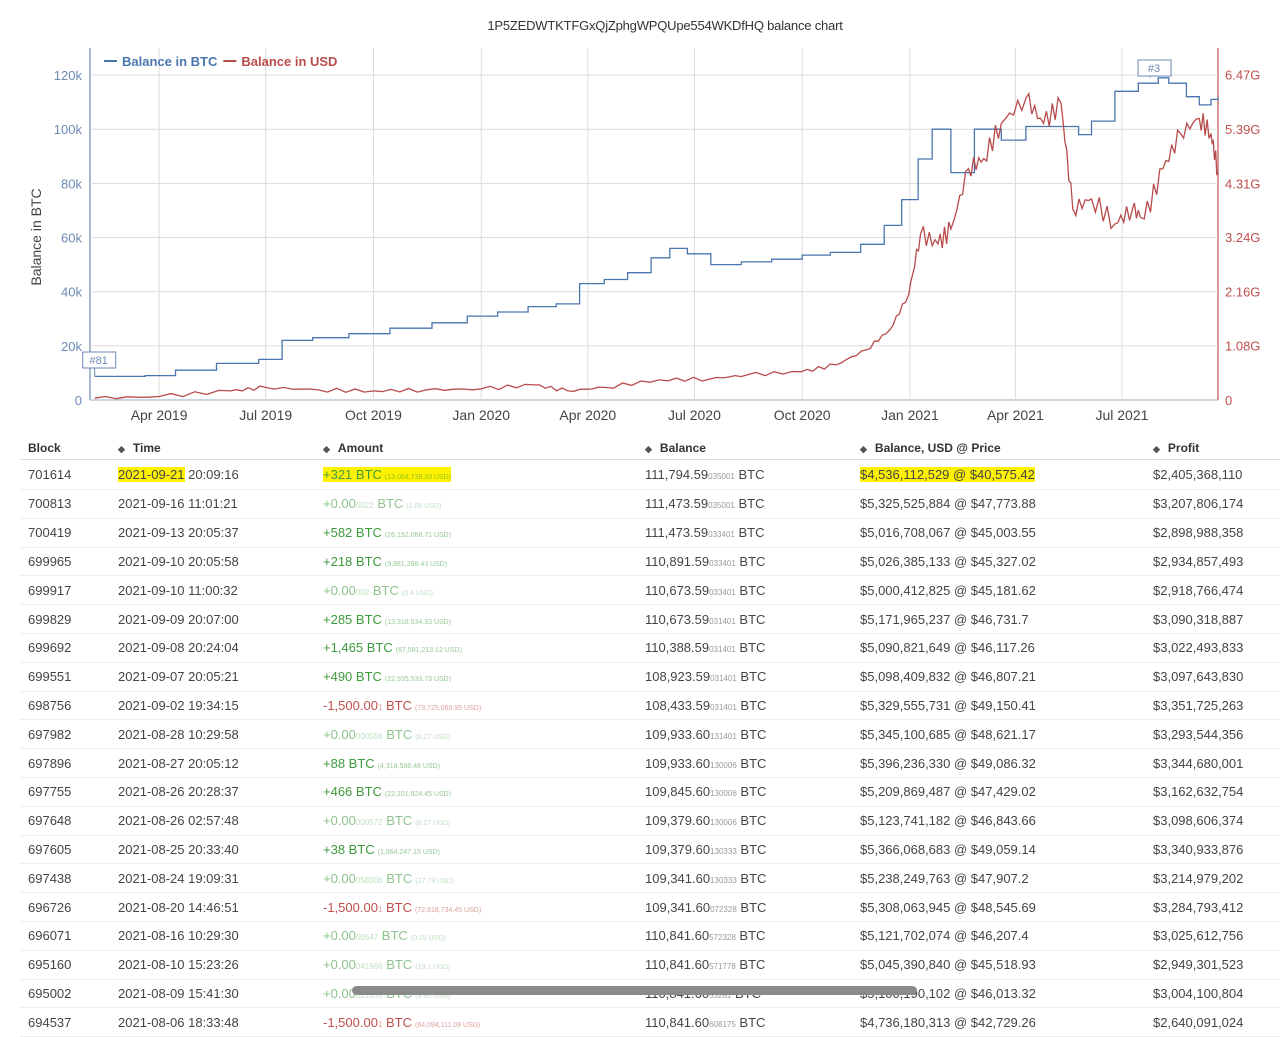 The image size is (1280, 1037). Describe the element at coordinates (998, 850) in the screenshot. I see `balance-usd-cell: $5,366,068,683 @ $49,059.14` at that location.